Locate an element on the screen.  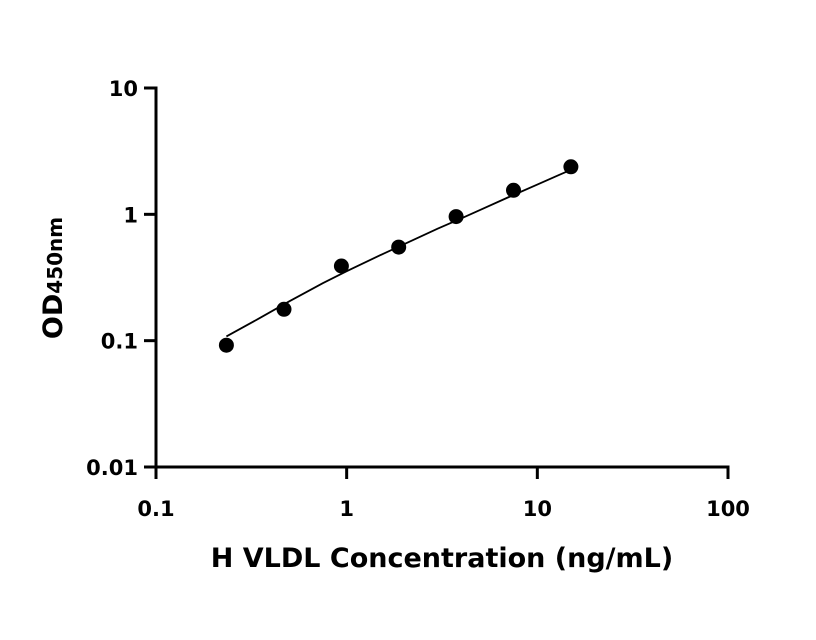
data-points is located at coordinates (398, 256).